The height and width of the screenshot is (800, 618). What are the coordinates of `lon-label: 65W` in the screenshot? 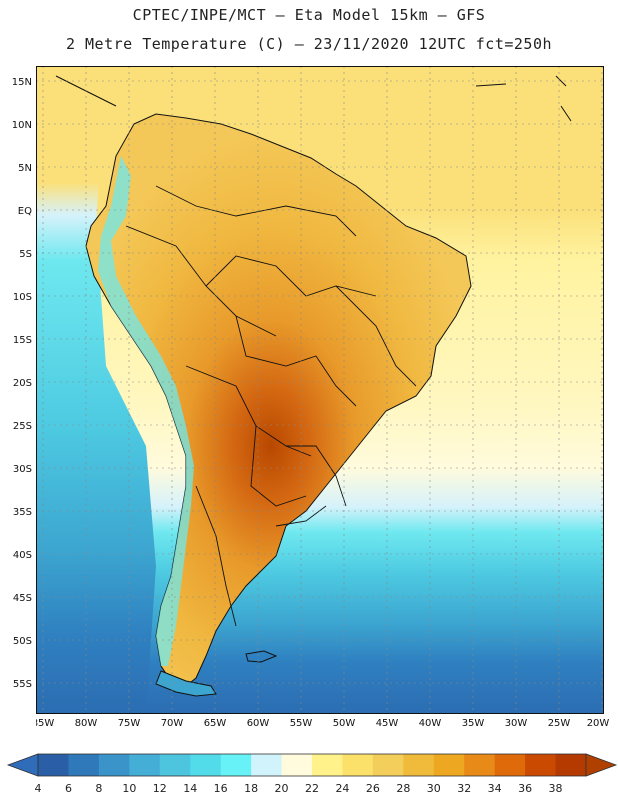 It's located at (215, 723).